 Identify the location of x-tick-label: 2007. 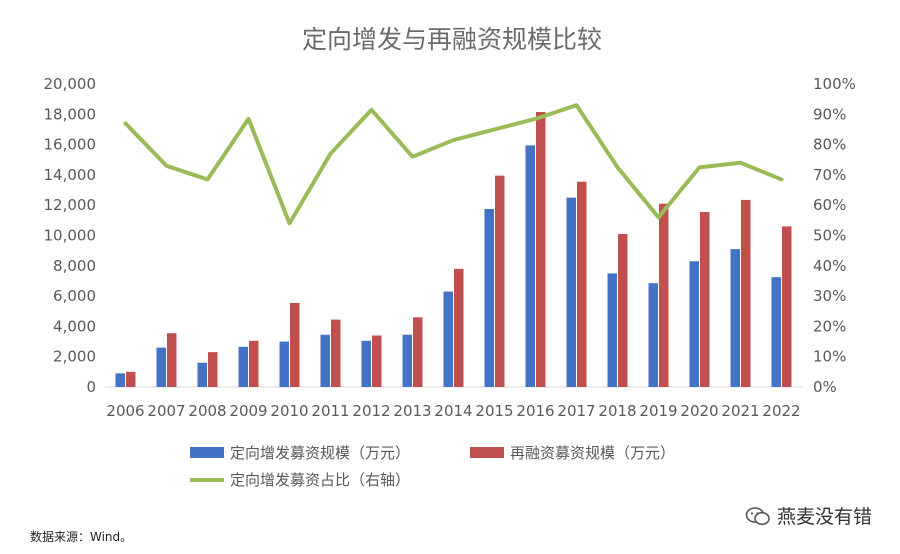
(166, 411).